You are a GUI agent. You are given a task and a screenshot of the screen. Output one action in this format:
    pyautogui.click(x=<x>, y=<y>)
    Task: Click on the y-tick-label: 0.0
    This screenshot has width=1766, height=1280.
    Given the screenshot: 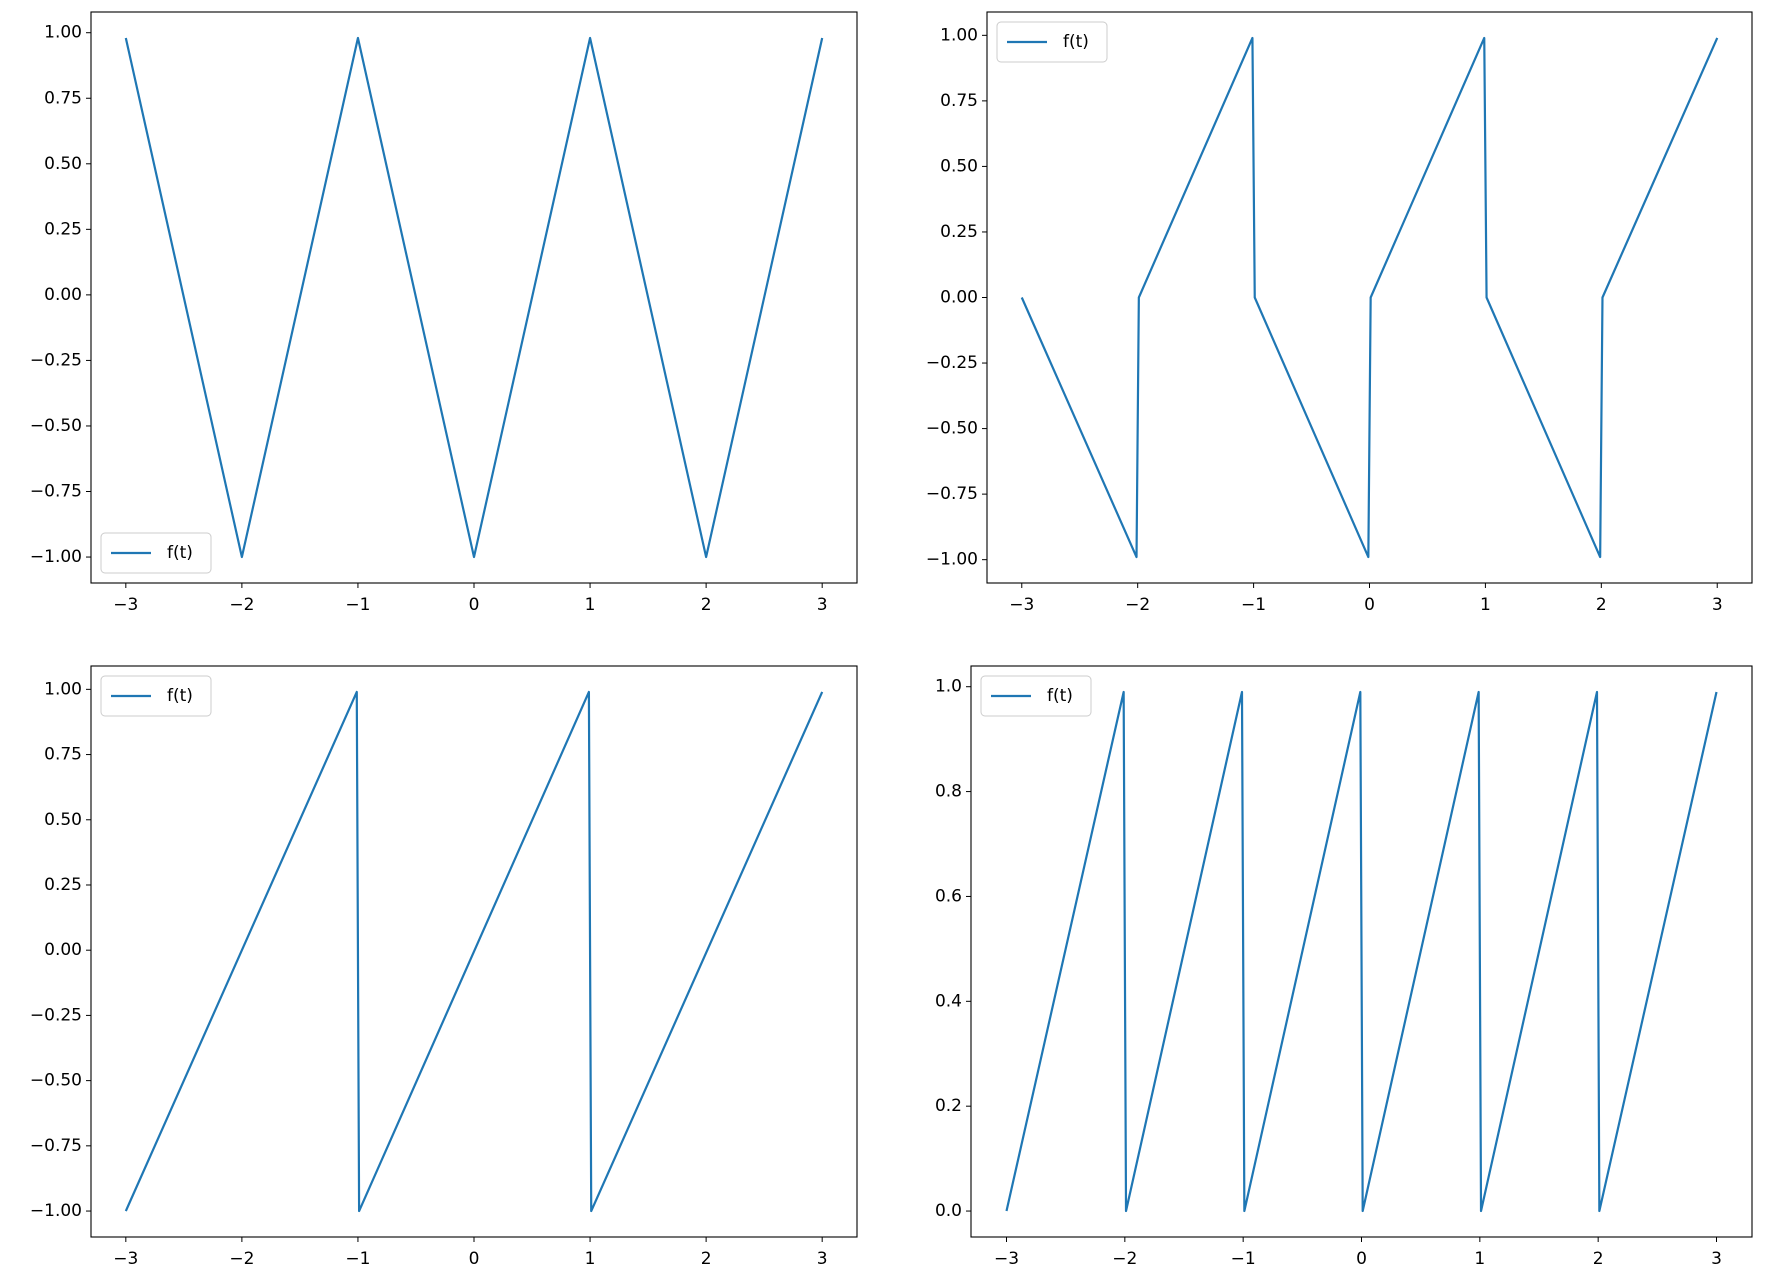 What is the action you would take?
    pyautogui.click(x=948, y=1211)
    